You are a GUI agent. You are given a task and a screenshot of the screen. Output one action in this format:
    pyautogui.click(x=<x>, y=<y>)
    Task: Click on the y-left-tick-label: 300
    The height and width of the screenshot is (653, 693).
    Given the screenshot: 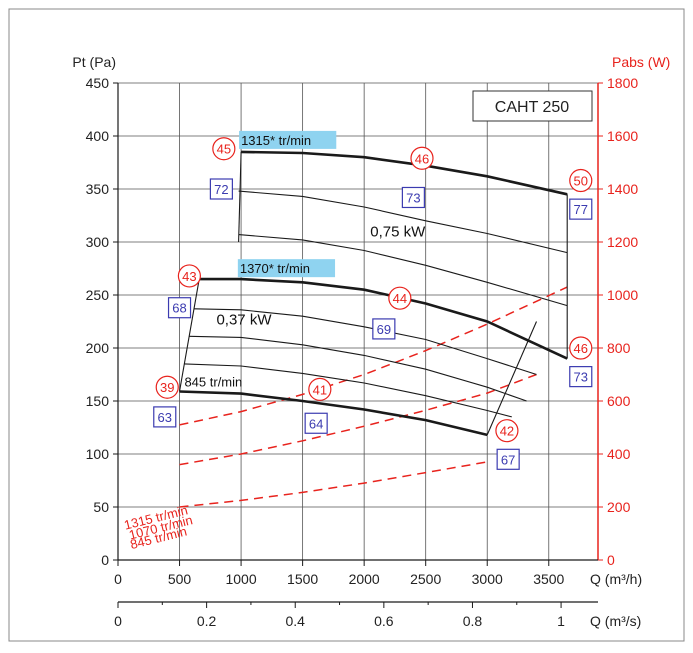 What is the action you would take?
    pyautogui.click(x=98, y=242)
    